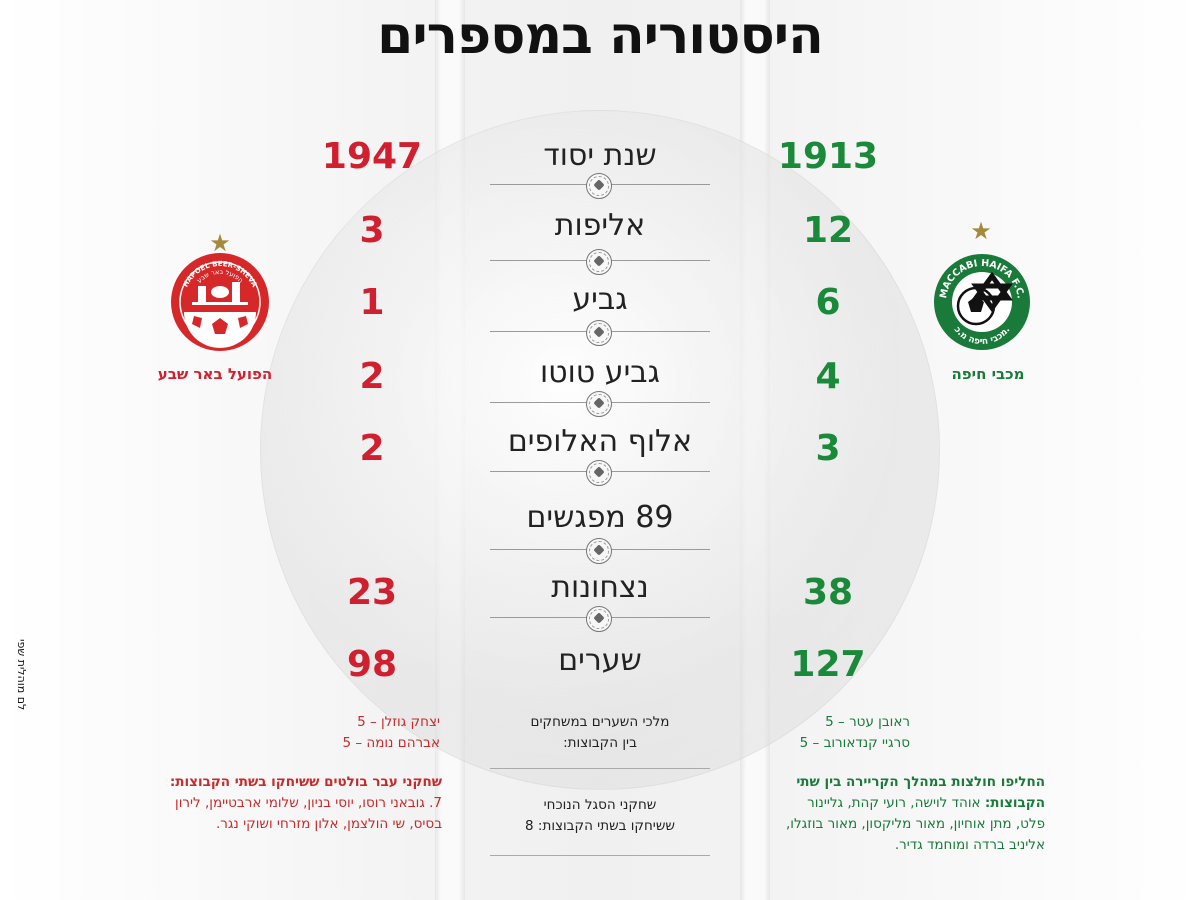  I want to click on category-championships: אליפות, so click(600, 225).